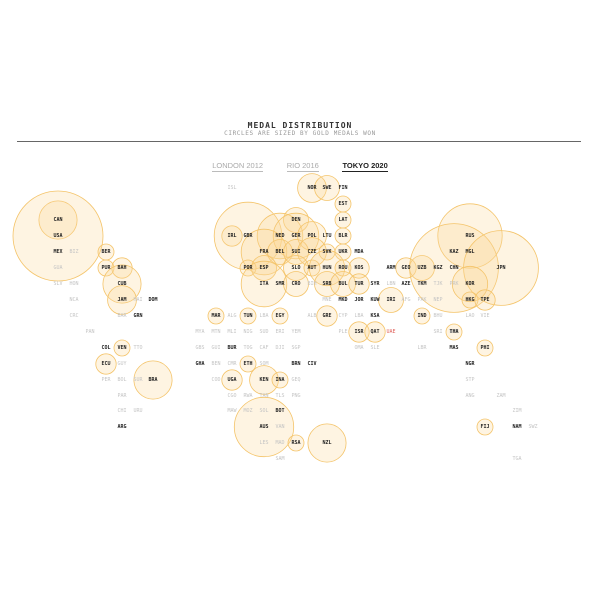 Image resolution: width=600 pixels, height=600 pixels. I want to click on bubble-iri, so click(391, 300).